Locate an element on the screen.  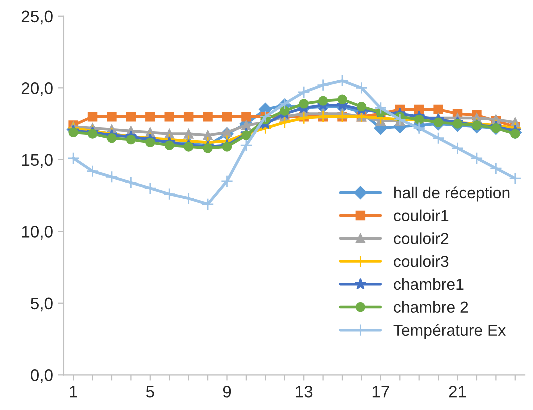
x-tick-label: 13 is located at coordinates (304, 392).